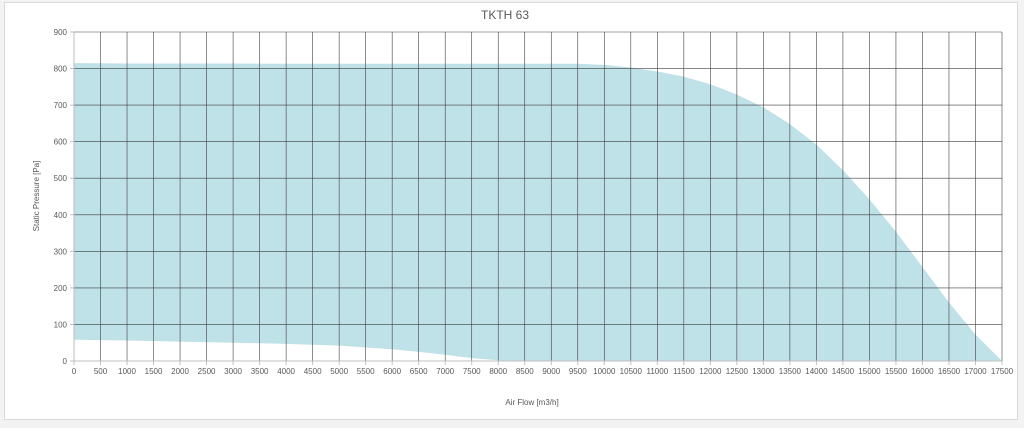 Image resolution: width=1024 pixels, height=428 pixels. Describe the element at coordinates (65, 361) in the screenshot. I see `y-tick-label: 0` at that location.